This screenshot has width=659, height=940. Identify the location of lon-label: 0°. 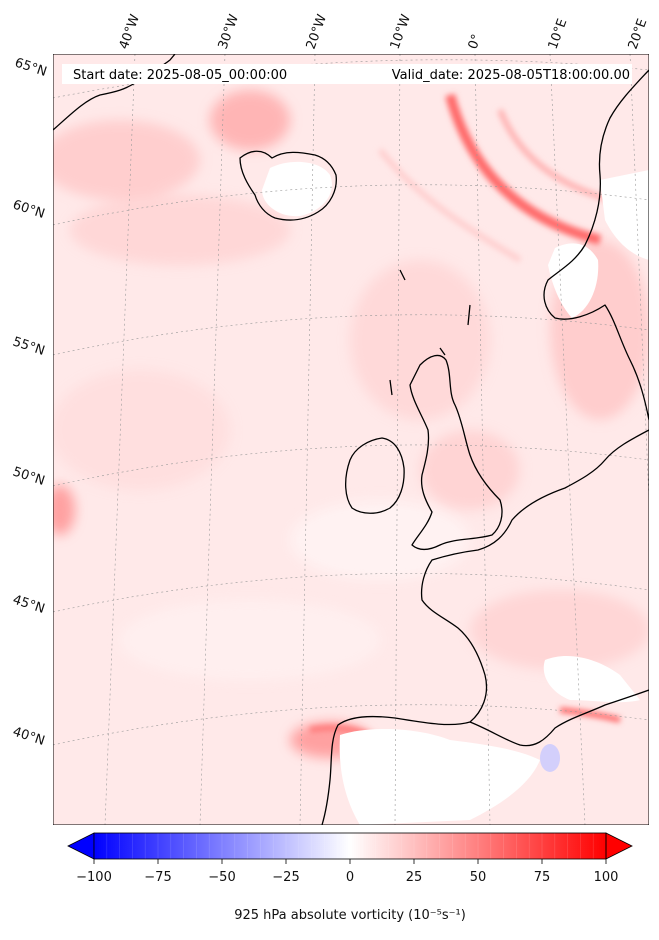
(475, 41).